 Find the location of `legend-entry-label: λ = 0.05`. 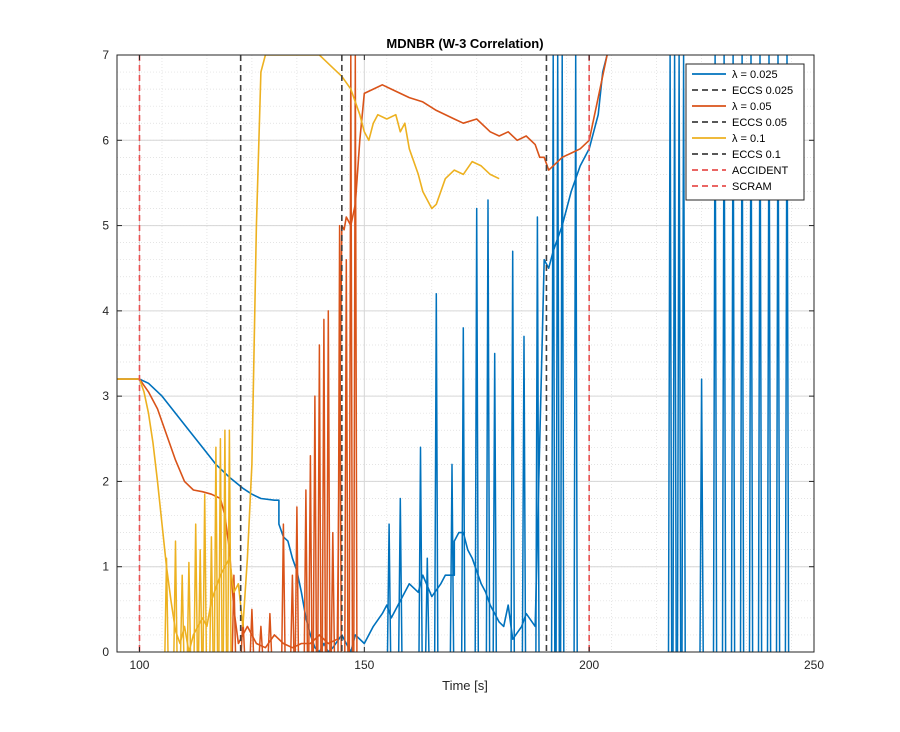

legend-entry-label: λ = 0.05 is located at coordinates (751, 107).